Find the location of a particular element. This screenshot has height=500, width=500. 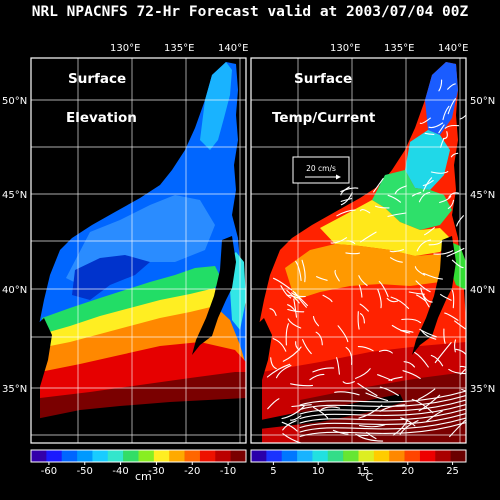

temp-land-japan is located at coordinates (434, 295).